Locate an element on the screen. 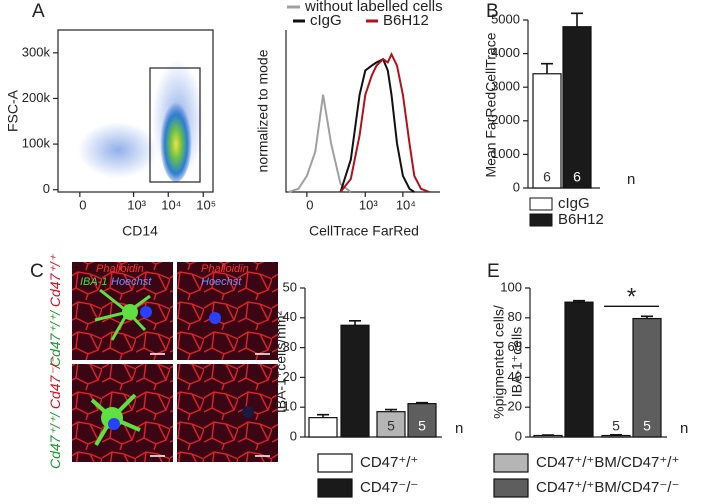  genotype-label: Cd47⁺/⁺/ Cd47⁻/⁻ is located at coordinates (55, 412).